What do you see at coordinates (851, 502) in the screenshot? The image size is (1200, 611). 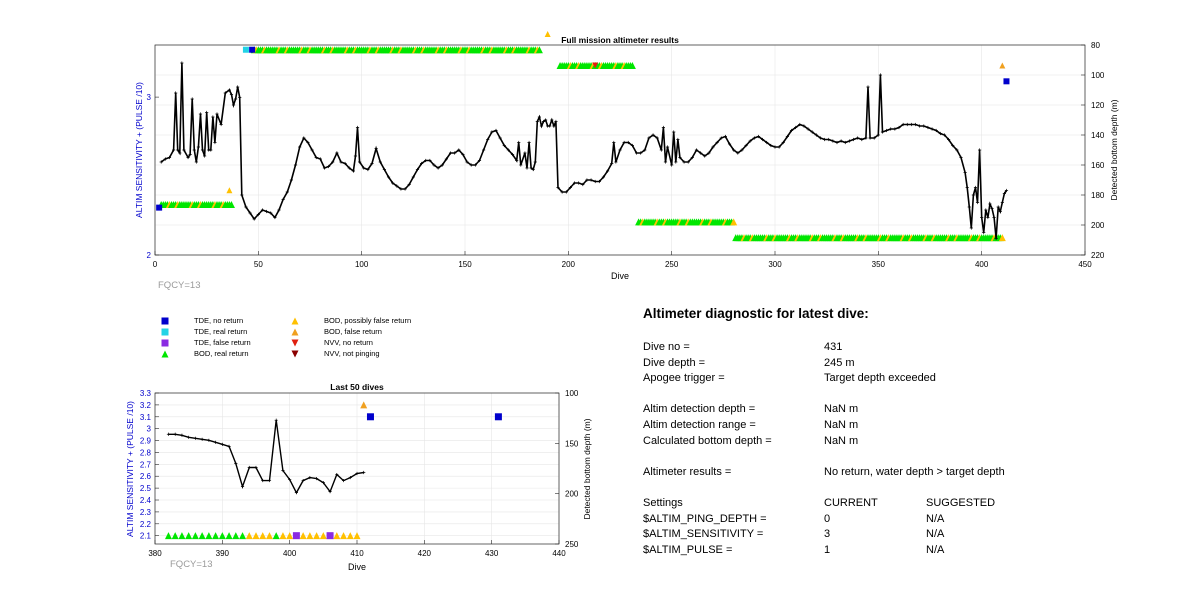 I see `current-header: CURRENT` at bounding box center [851, 502].